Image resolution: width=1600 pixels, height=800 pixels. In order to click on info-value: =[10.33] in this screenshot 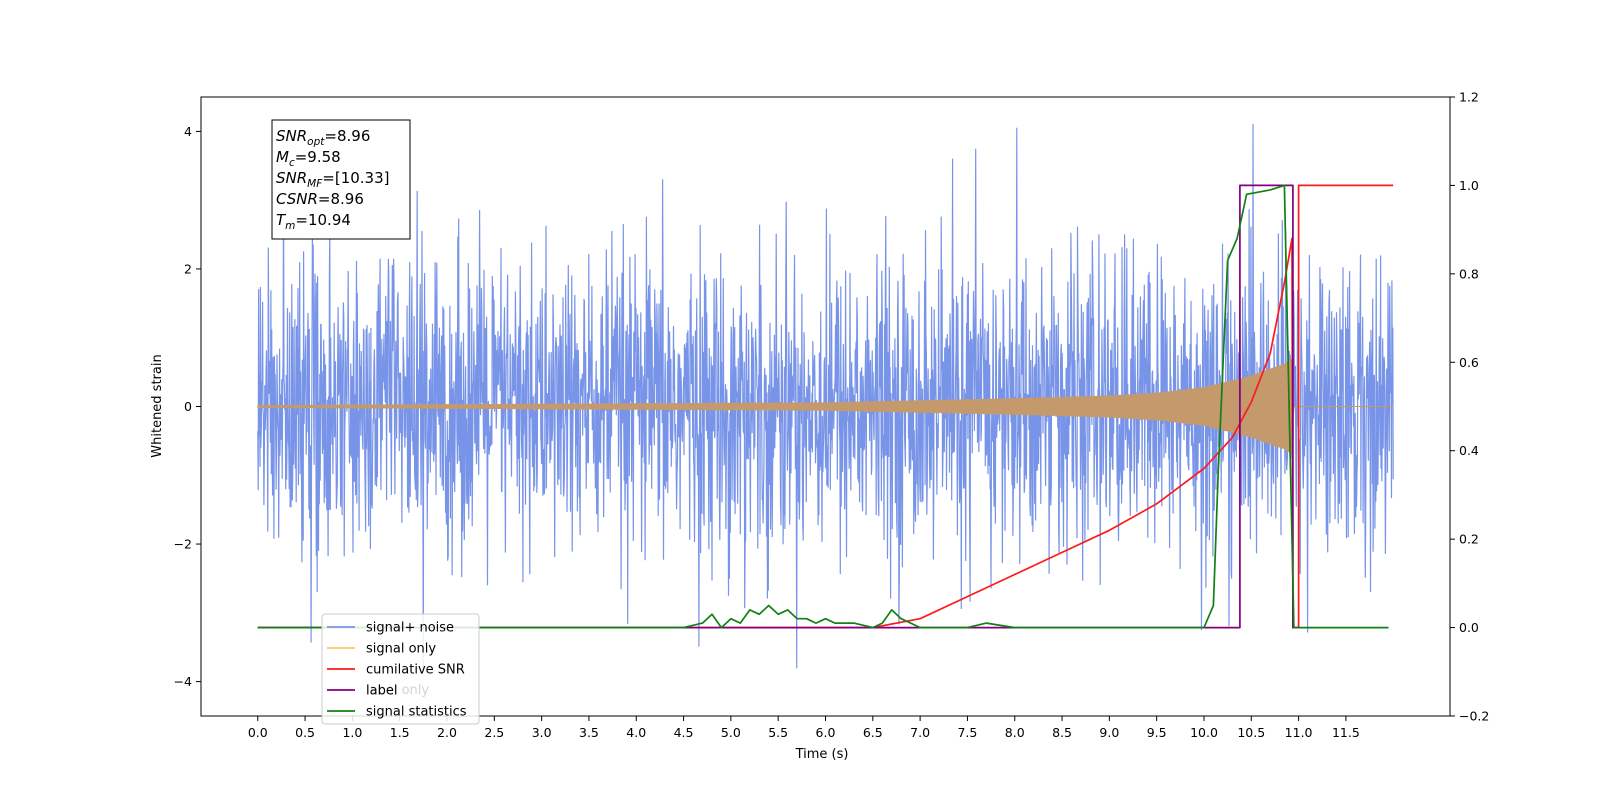, I will do `click(355, 178)`.